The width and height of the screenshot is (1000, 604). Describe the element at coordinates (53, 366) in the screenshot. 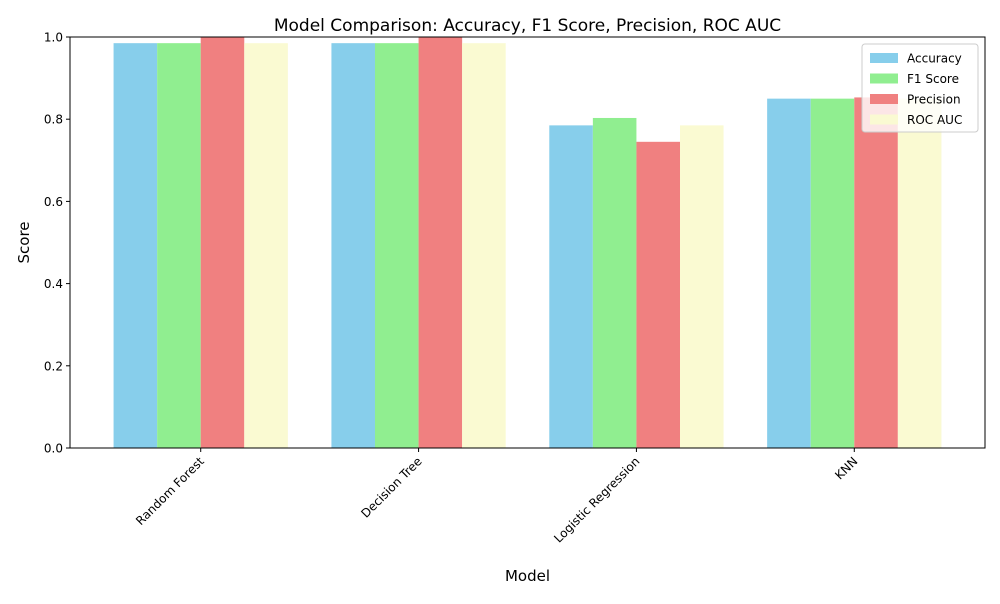

I see `y-tick-label: 0.2` at that location.